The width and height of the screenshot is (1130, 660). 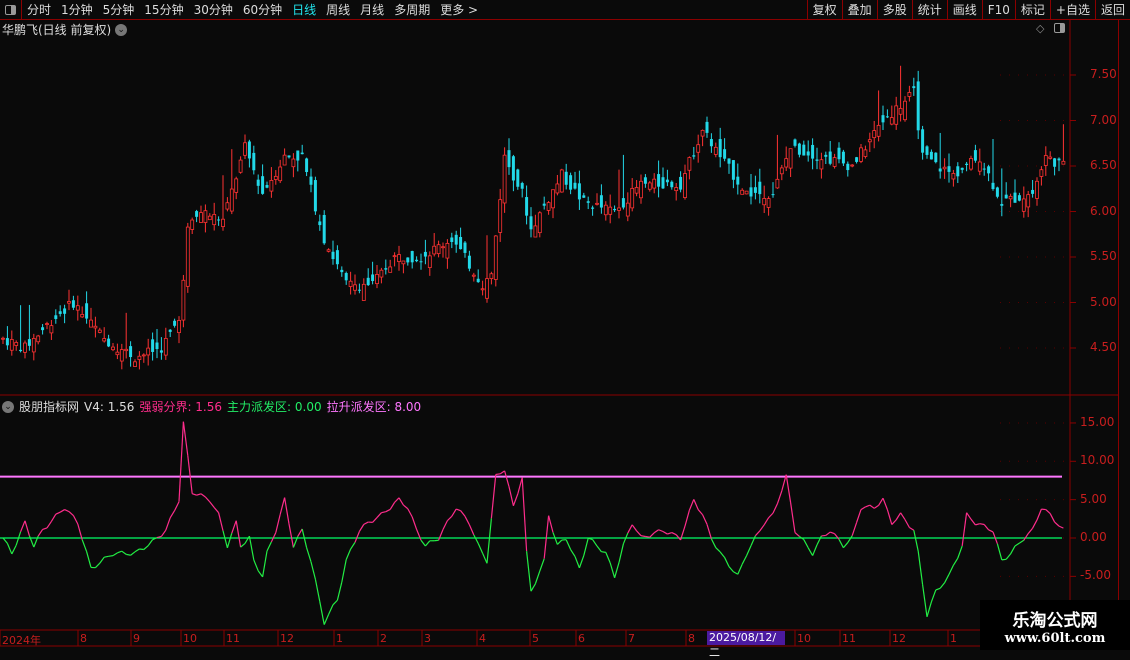 What do you see at coordinates (1103, 120) in the screenshot?
I see `price-tick-label: 7.00` at bounding box center [1103, 120].